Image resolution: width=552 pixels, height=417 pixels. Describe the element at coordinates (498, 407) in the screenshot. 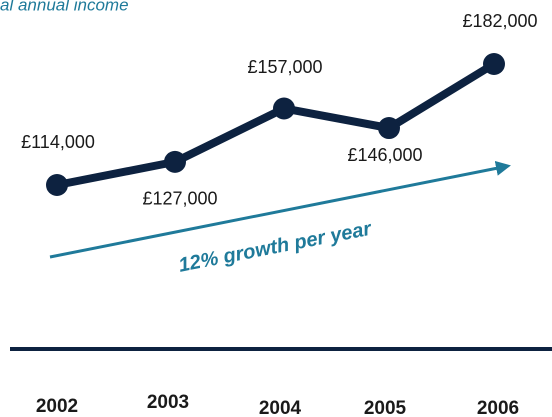

I see `x-tick-label: 2006` at that location.